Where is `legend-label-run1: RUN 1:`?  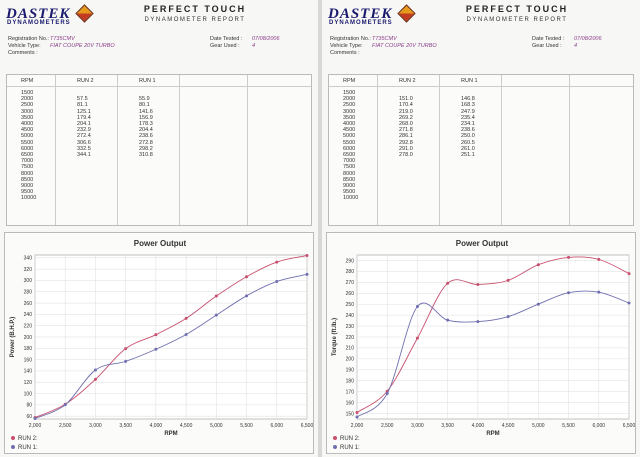
legend-label-run1: RUN 1: is located at coordinates (350, 448).